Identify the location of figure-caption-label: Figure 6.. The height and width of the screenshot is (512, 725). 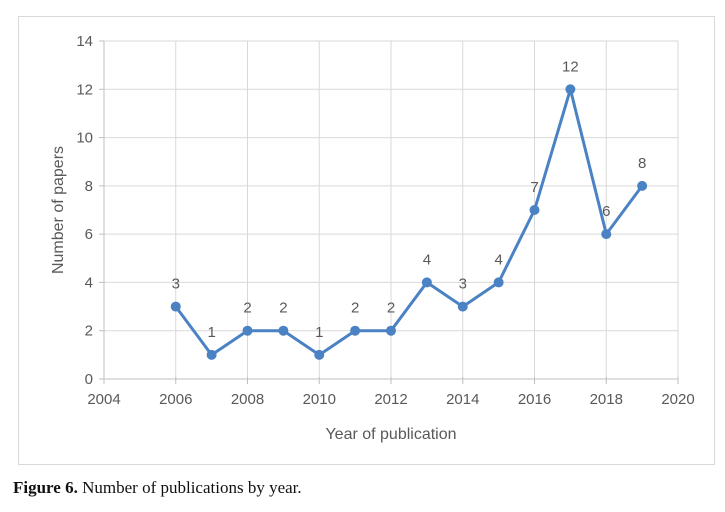
(45, 487).